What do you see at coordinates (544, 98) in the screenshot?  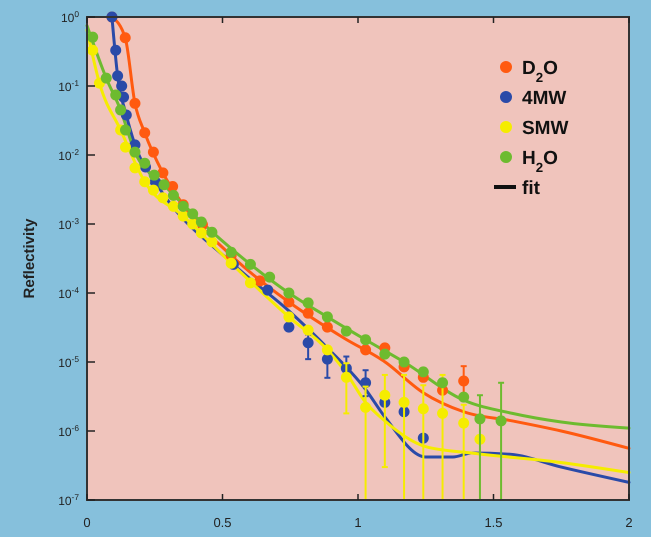 I see `legend-label: 4MW` at bounding box center [544, 98].